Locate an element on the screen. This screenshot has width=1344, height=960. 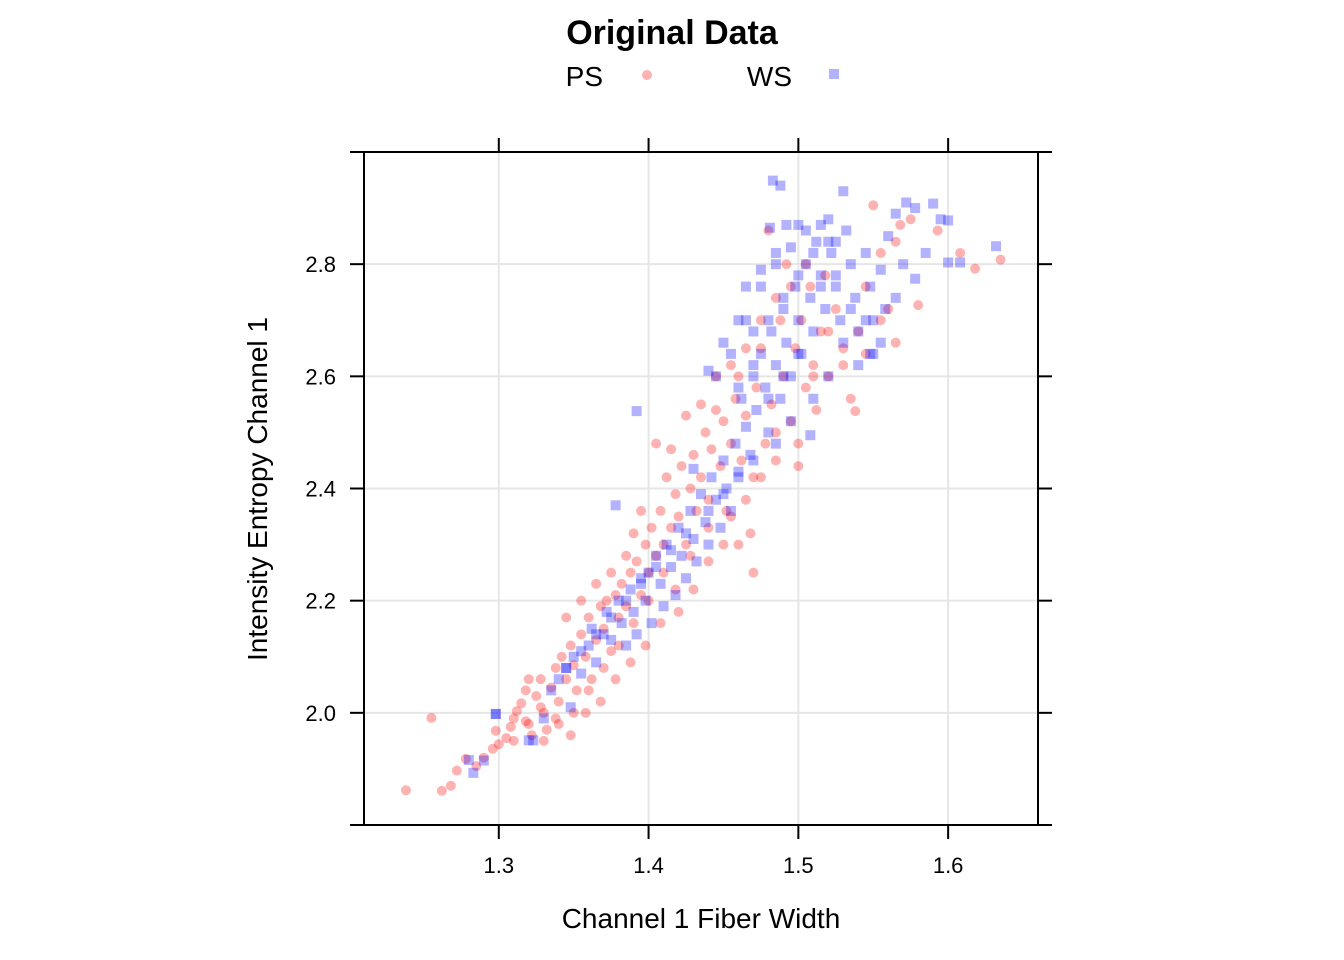
x-axis-label: Channel 1 Fiber Width is located at coordinates (701, 918).